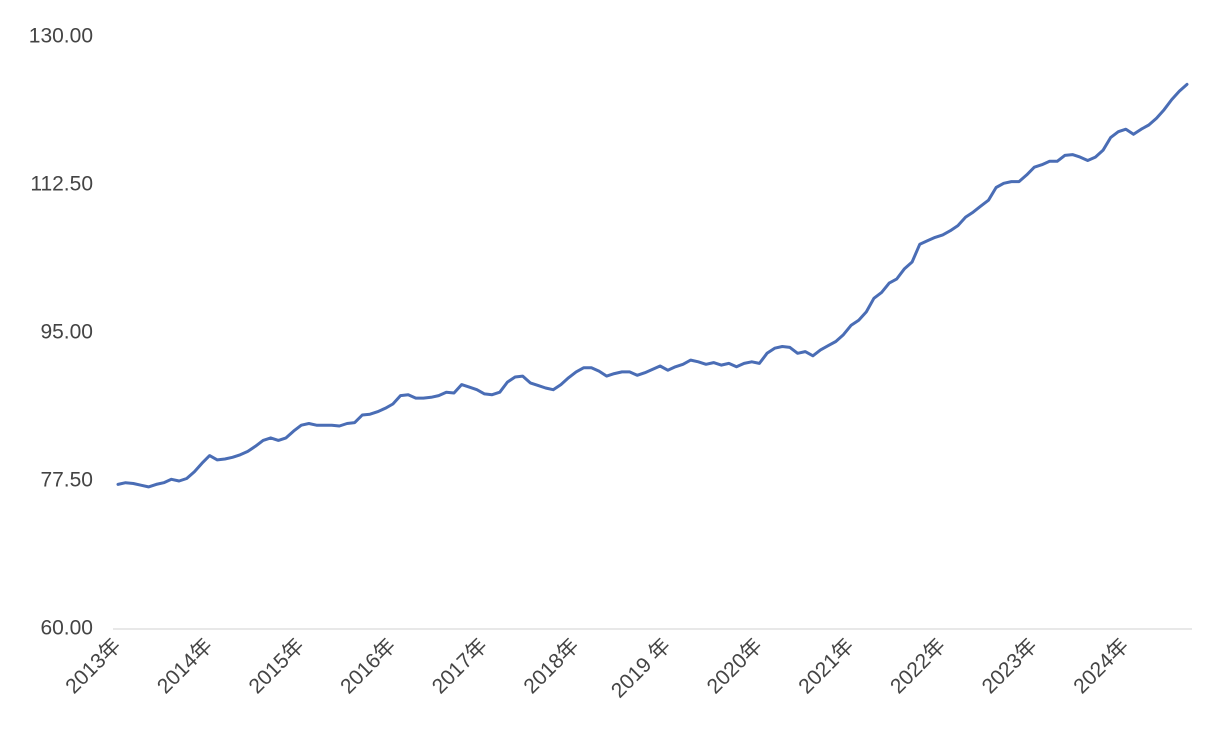 Image resolution: width=1212 pixels, height=736 pixels. I want to click on x-tick-label: 2015年, so click(277, 666).